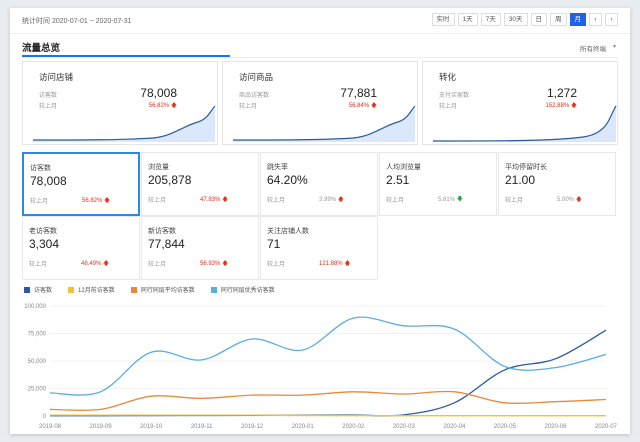 The image size is (640, 442). I want to click on y-tick-label: 75,000, so click(37, 335).